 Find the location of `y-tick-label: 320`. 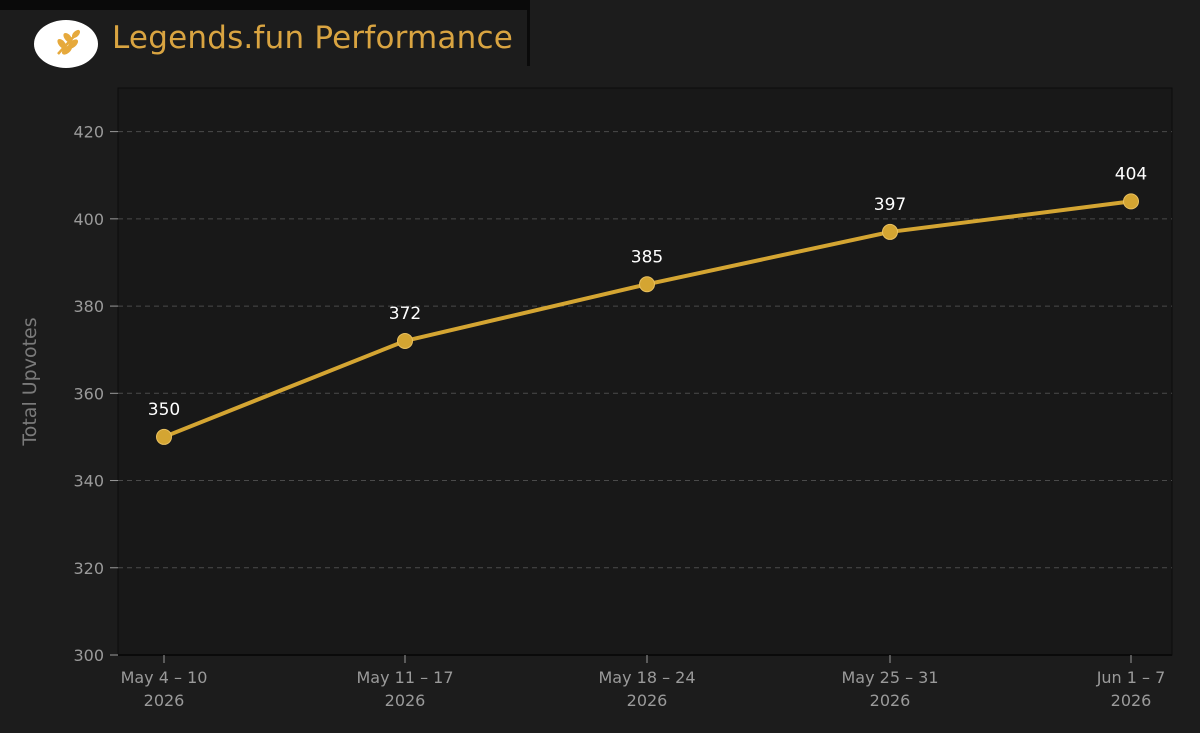

y-tick-label: 320 is located at coordinates (88, 568).